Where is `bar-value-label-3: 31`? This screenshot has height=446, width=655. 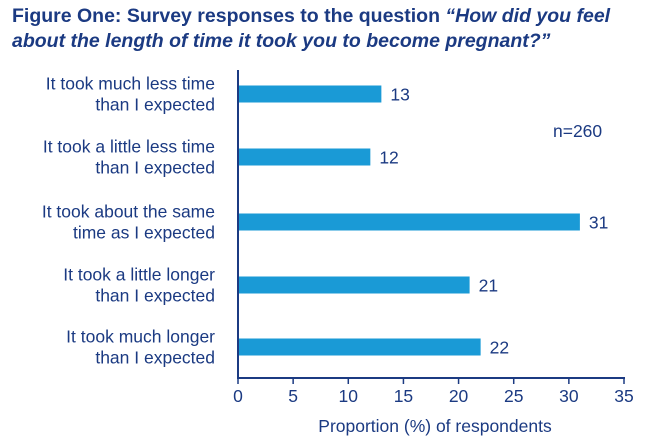 bar-value-label-3: 31 is located at coordinates (598, 223).